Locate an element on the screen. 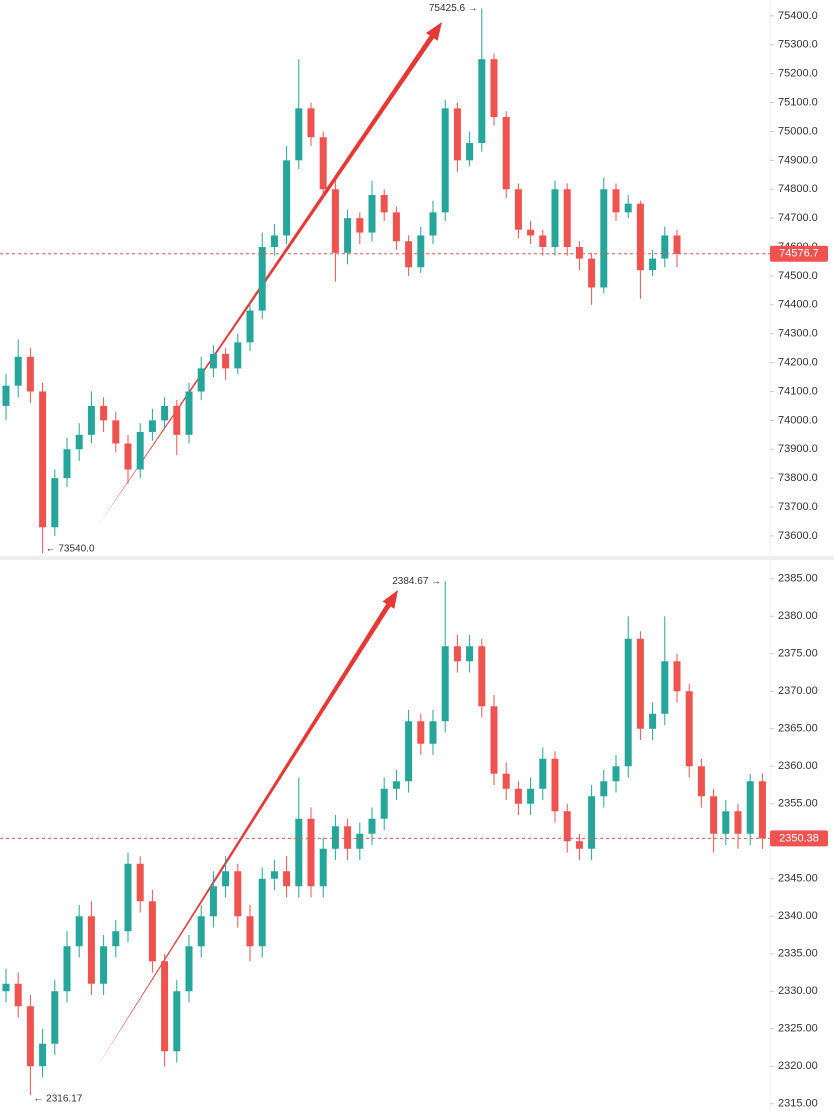  high-marker-label: 2384.67 → is located at coordinates (416, 581).